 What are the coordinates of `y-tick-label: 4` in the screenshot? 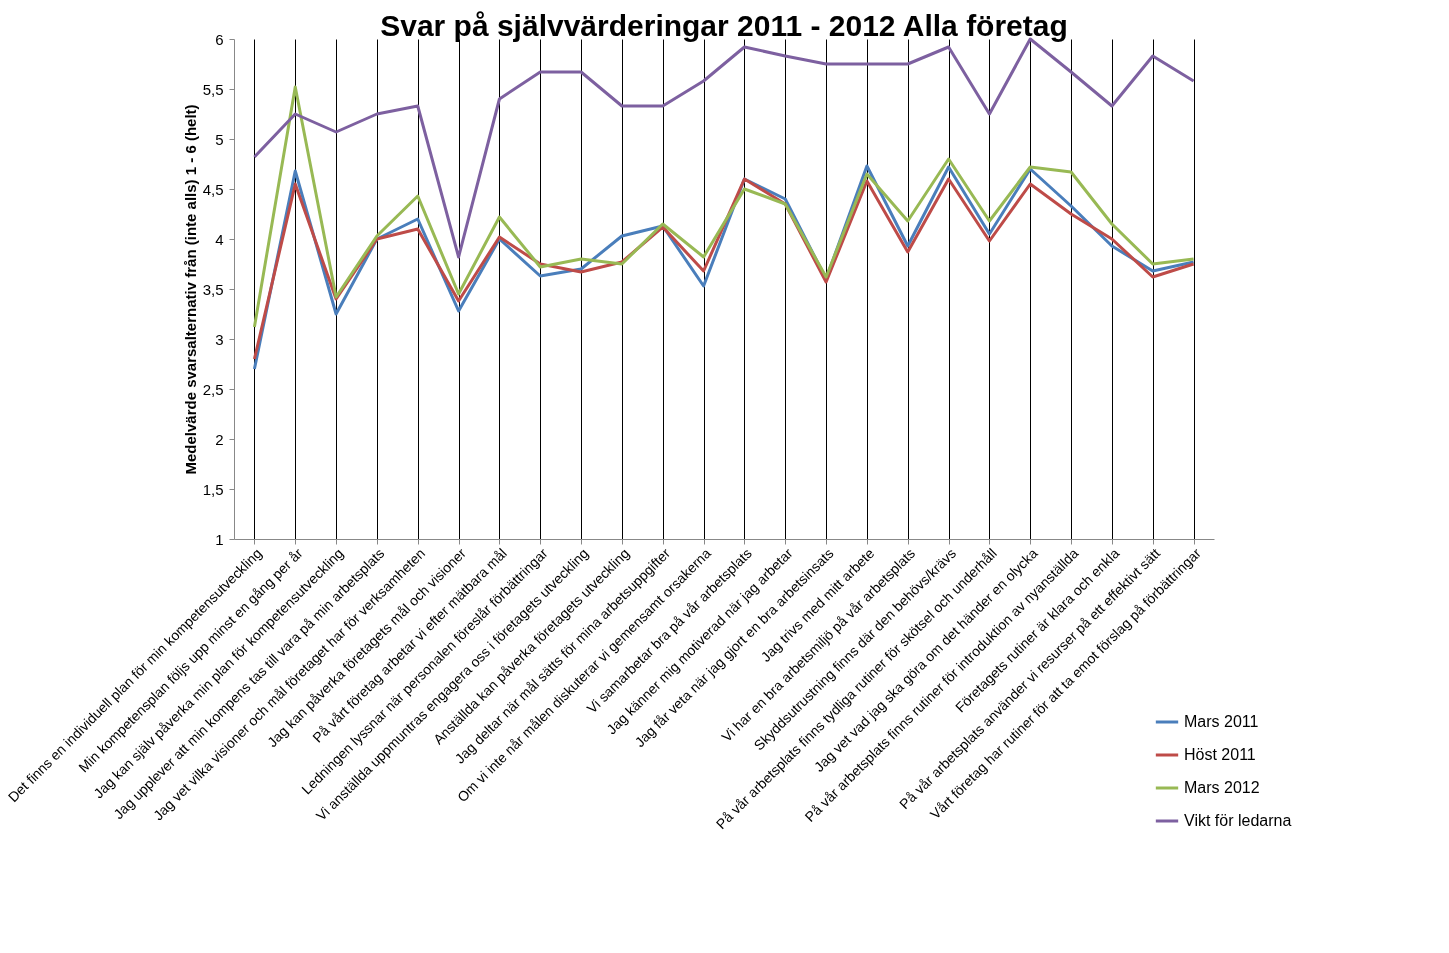 It's located at (219, 239).